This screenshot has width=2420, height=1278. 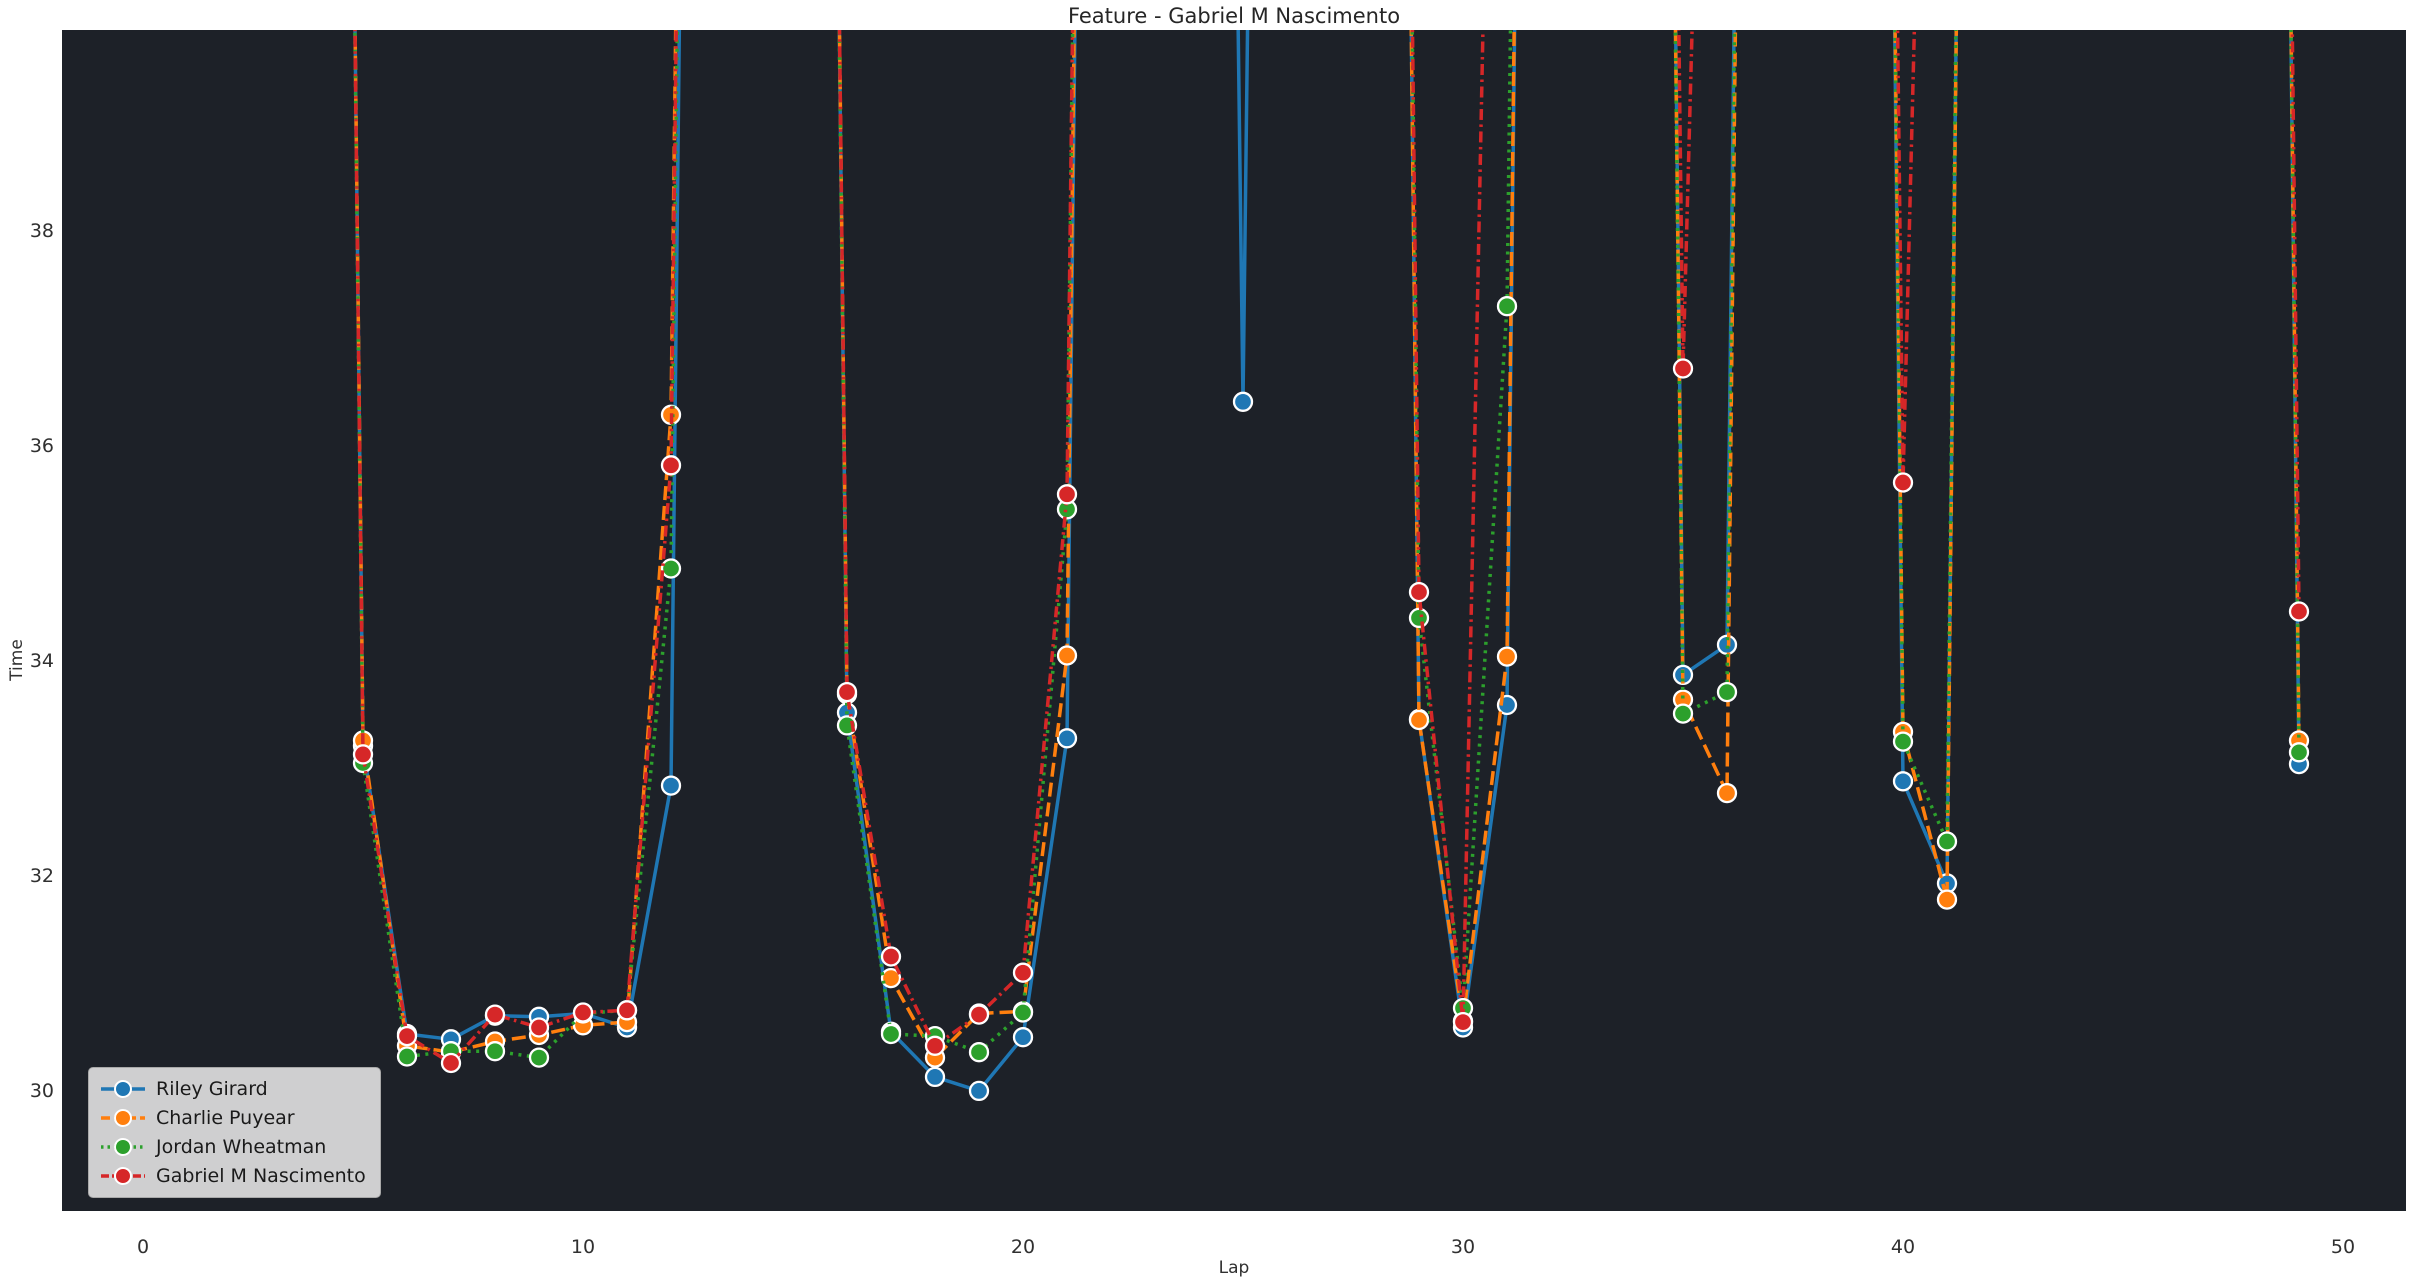 What do you see at coordinates (241, 1147) in the screenshot?
I see `legend-label-jordan-wheatman: Jordan Wheatman` at bounding box center [241, 1147].